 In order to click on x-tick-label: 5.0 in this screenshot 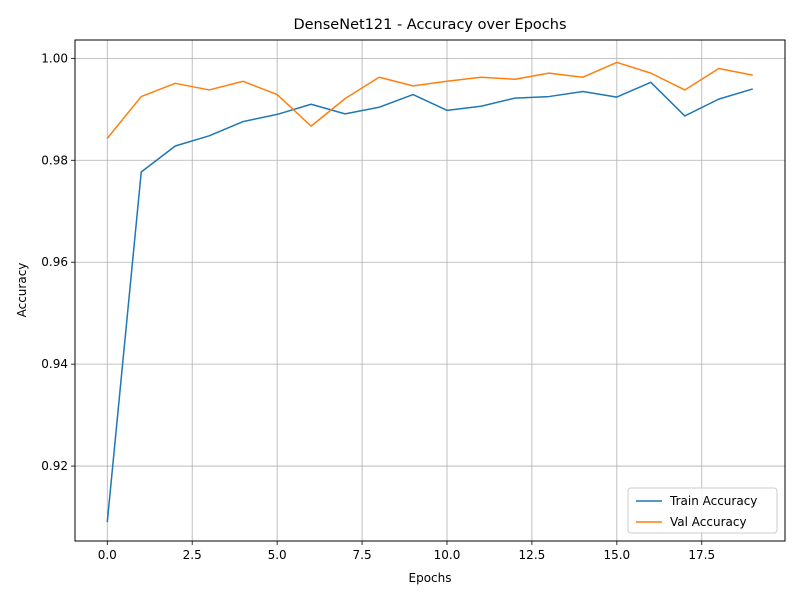, I will do `click(277, 555)`.